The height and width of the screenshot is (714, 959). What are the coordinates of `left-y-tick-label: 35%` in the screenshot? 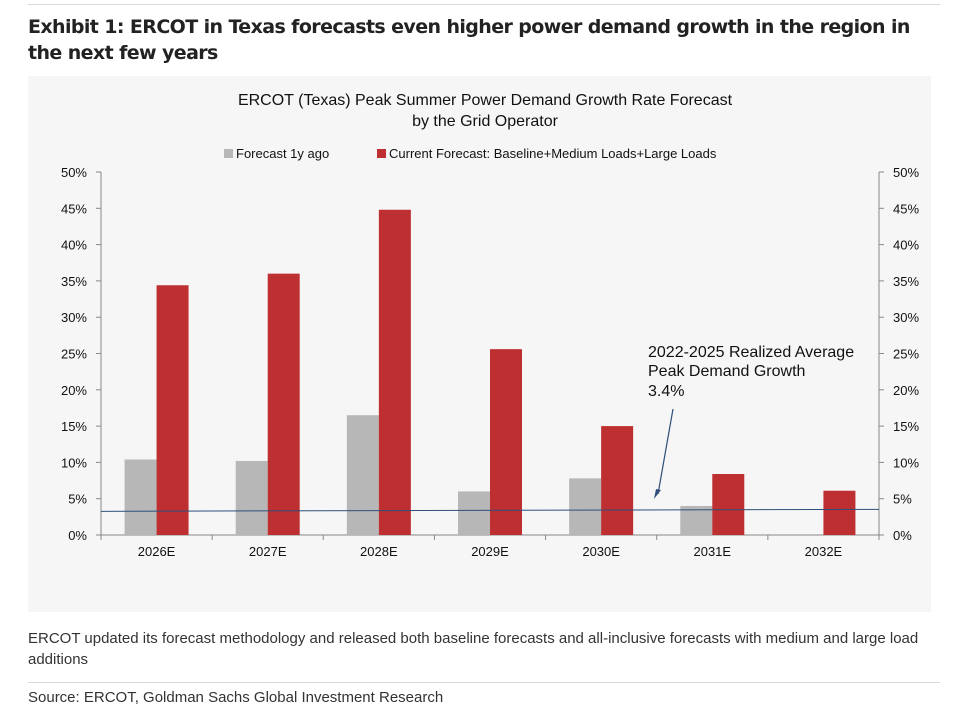 It's located at (74, 281).